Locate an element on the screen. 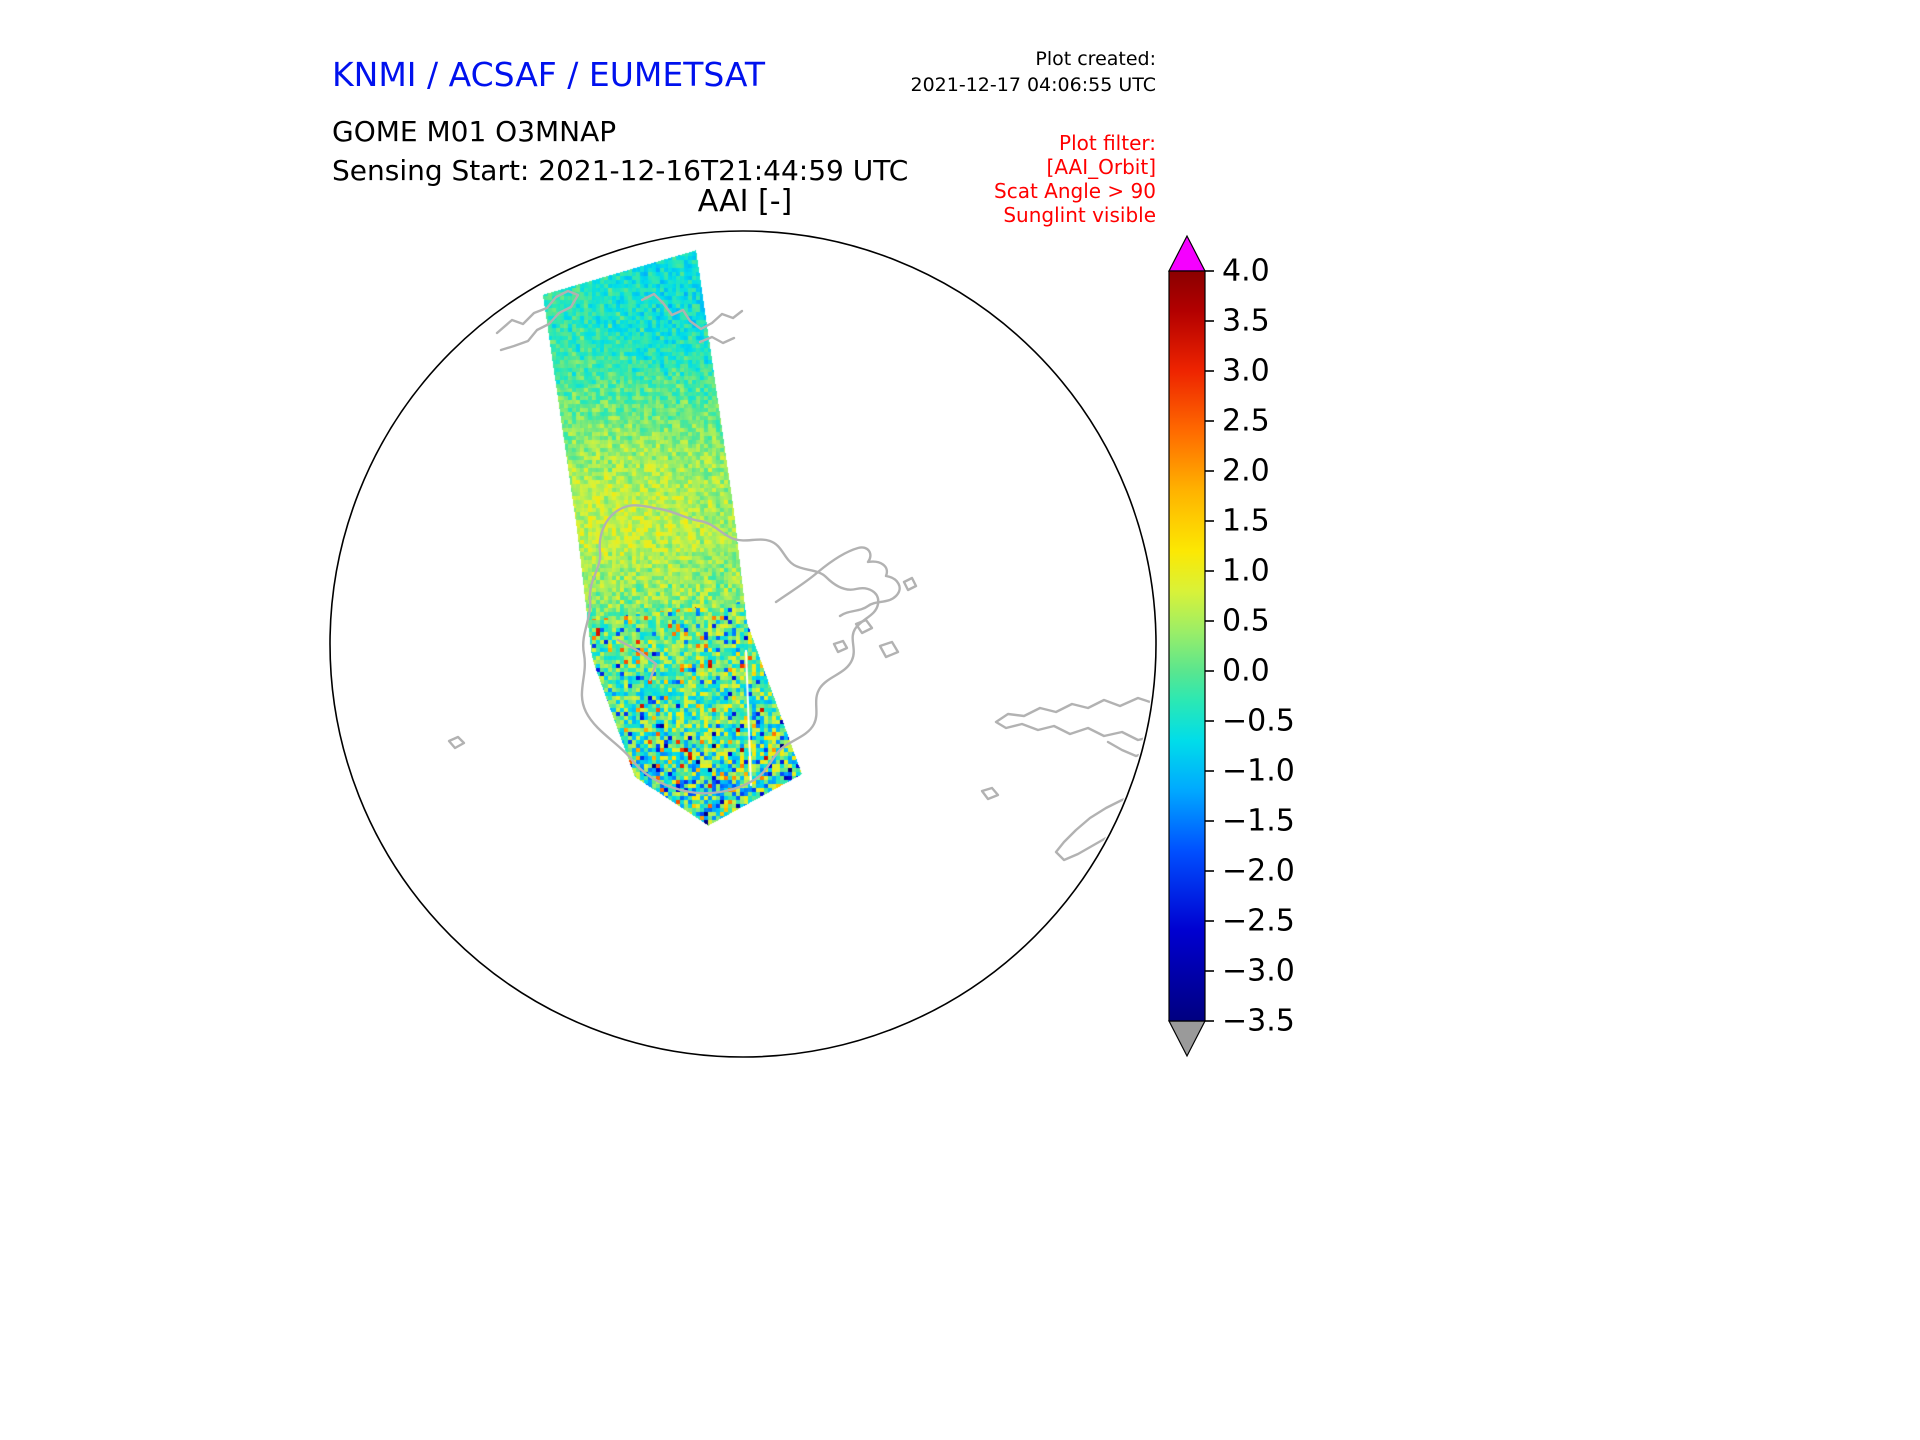 This screenshot has width=1920, height=1440. colorbar-tick-label: 1.0 is located at coordinates (1246, 571).